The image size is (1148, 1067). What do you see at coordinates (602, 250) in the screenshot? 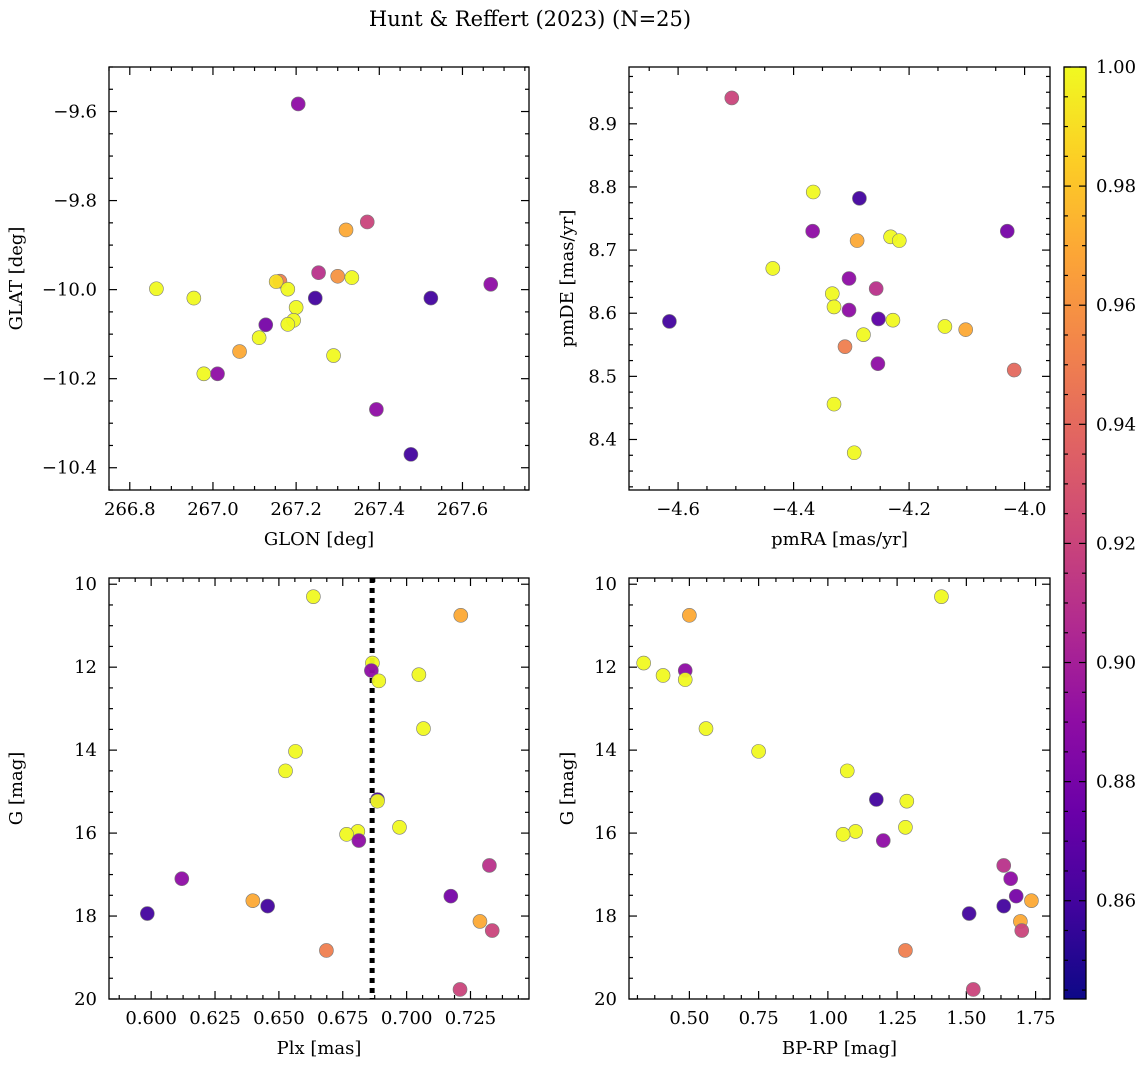
I see `y-tick-label: 8.7` at bounding box center [602, 250].